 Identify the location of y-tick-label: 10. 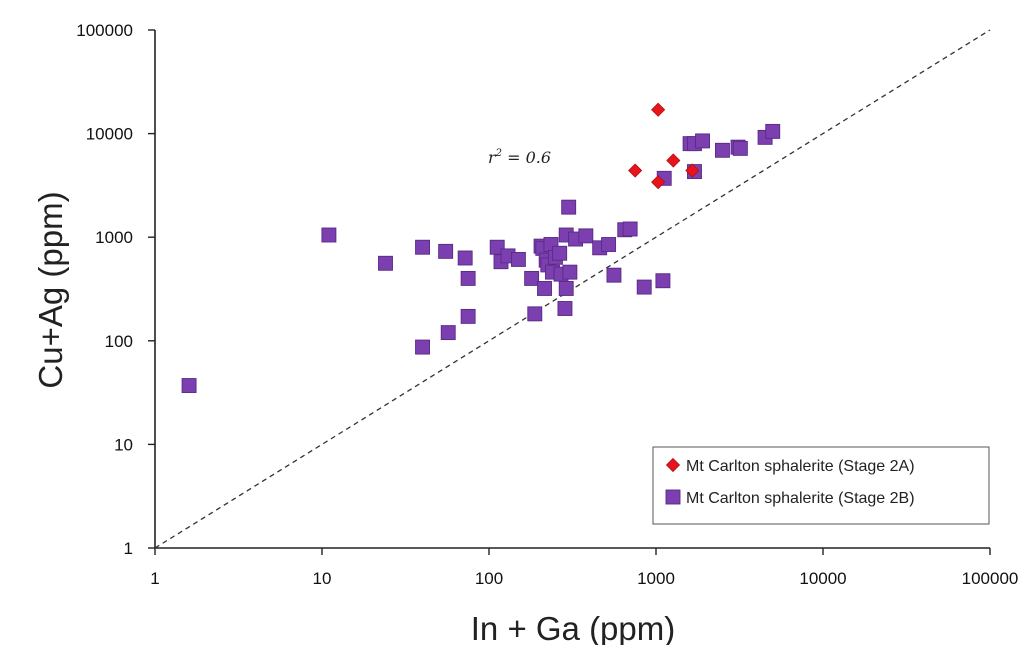
(123, 444).